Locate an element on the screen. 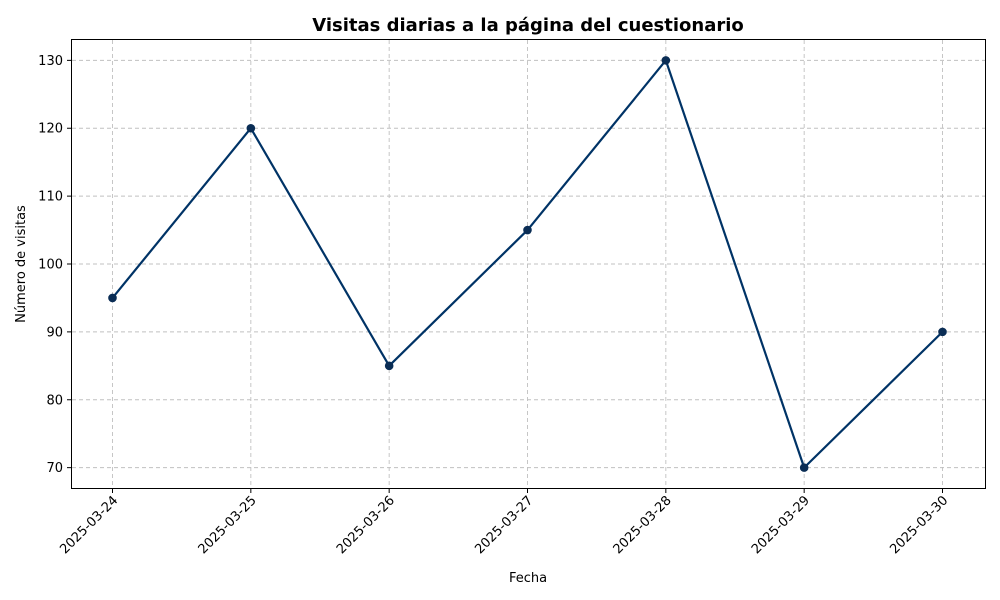 Image resolution: width=1000 pixels, height=600 pixels. x-tick-label: 2025-03-29 is located at coordinates (781, 525).